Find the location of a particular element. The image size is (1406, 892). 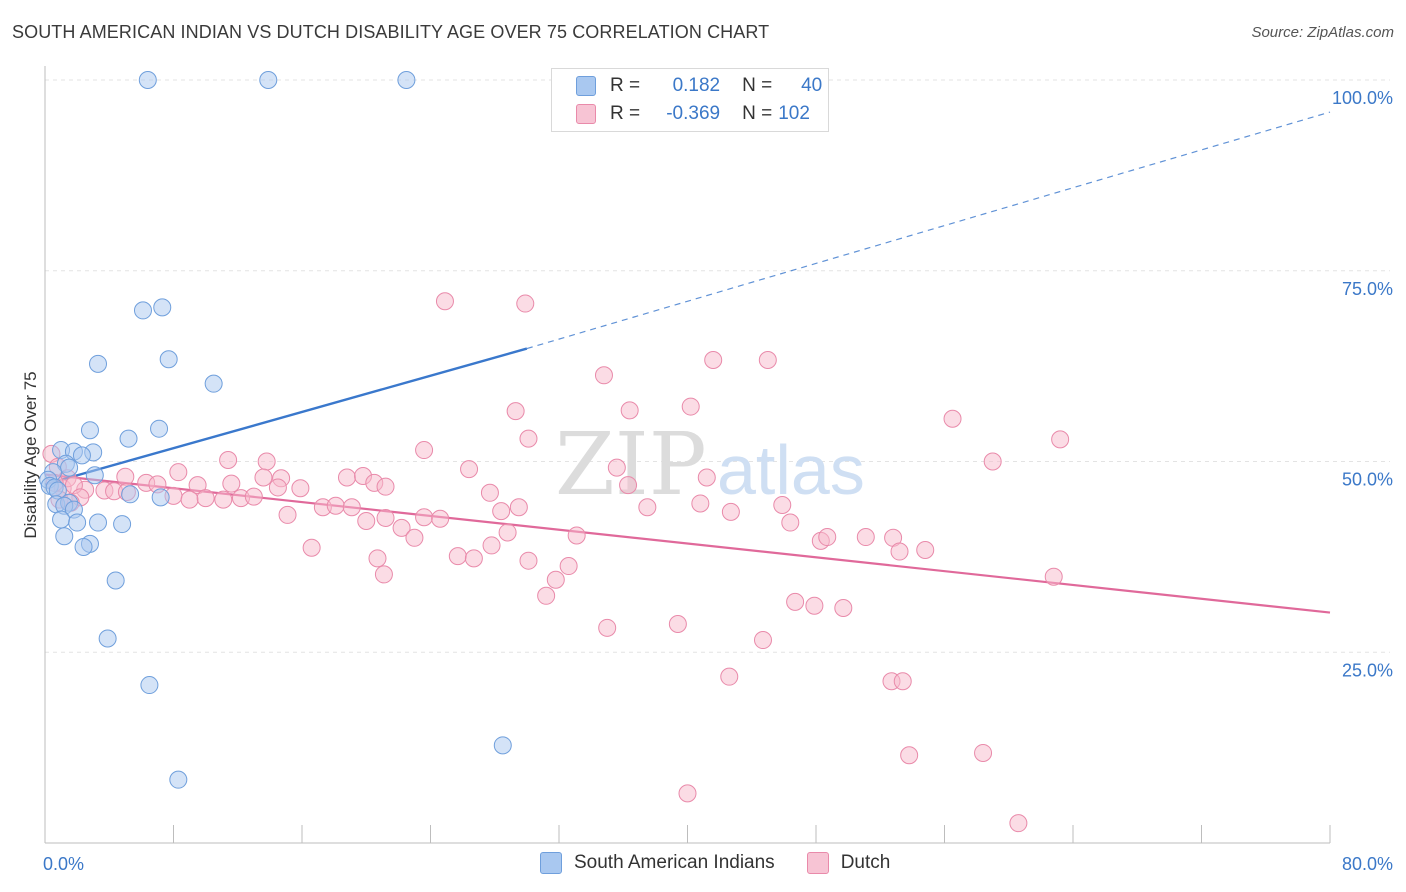

legend-label: Dutch is located at coordinates (865, 862).